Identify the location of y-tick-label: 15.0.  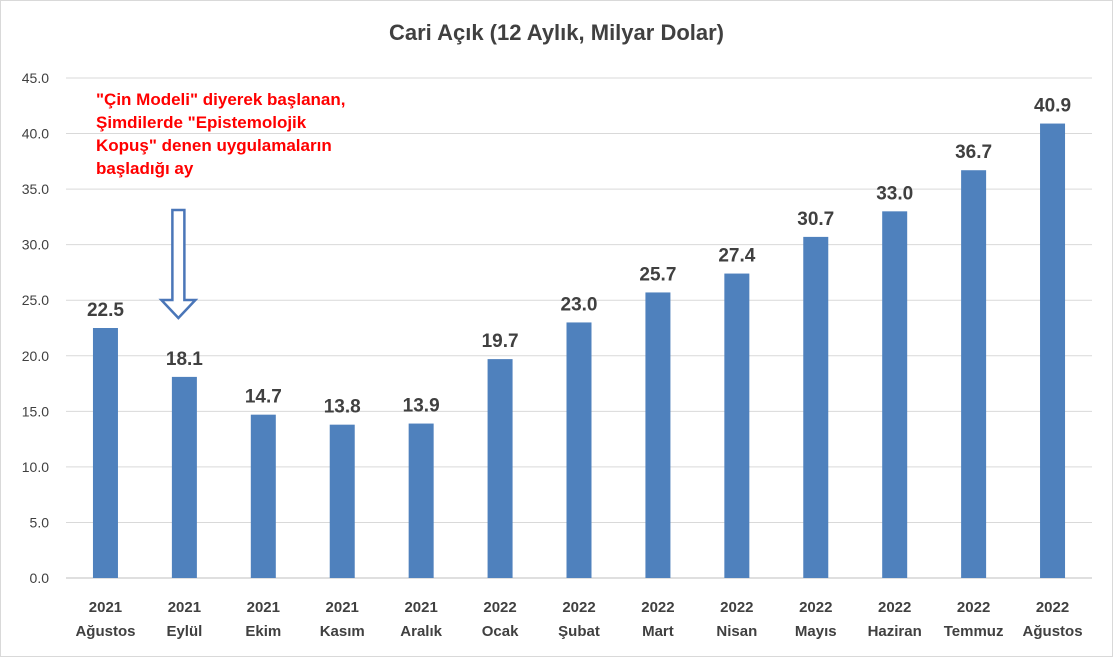
(35, 411).